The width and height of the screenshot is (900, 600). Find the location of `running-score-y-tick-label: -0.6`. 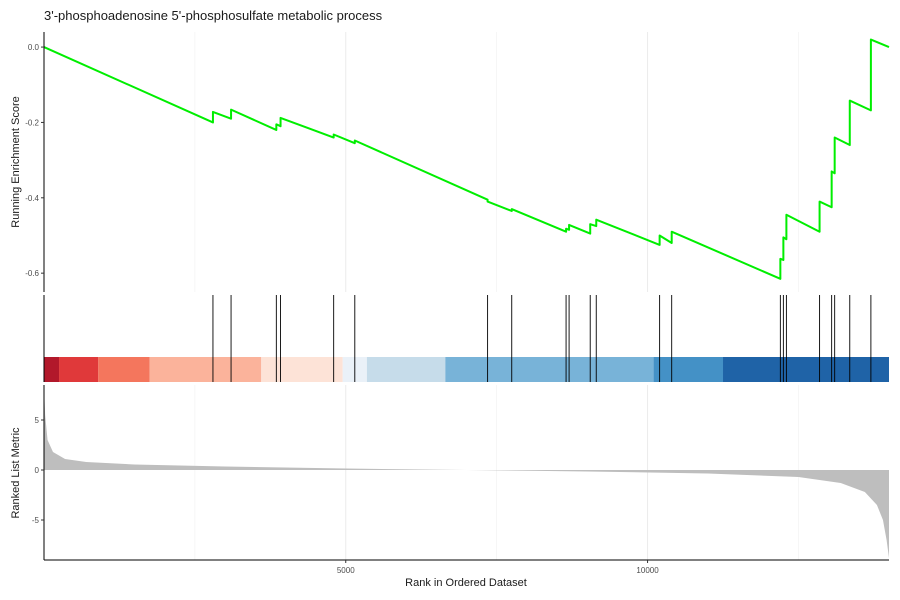

running-score-y-tick-label: -0.6 is located at coordinates (32, 273).